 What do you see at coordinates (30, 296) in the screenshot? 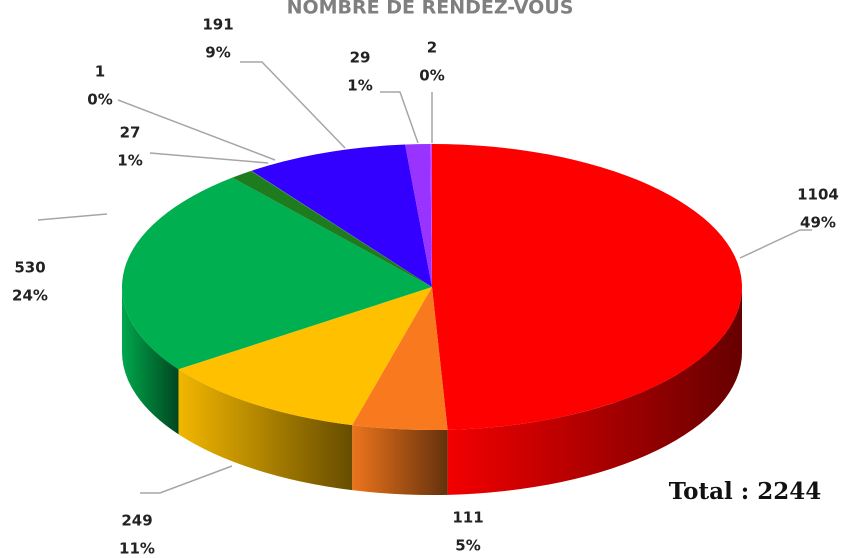
I see `percent-label: 24%` at bounding box center [30, 296].